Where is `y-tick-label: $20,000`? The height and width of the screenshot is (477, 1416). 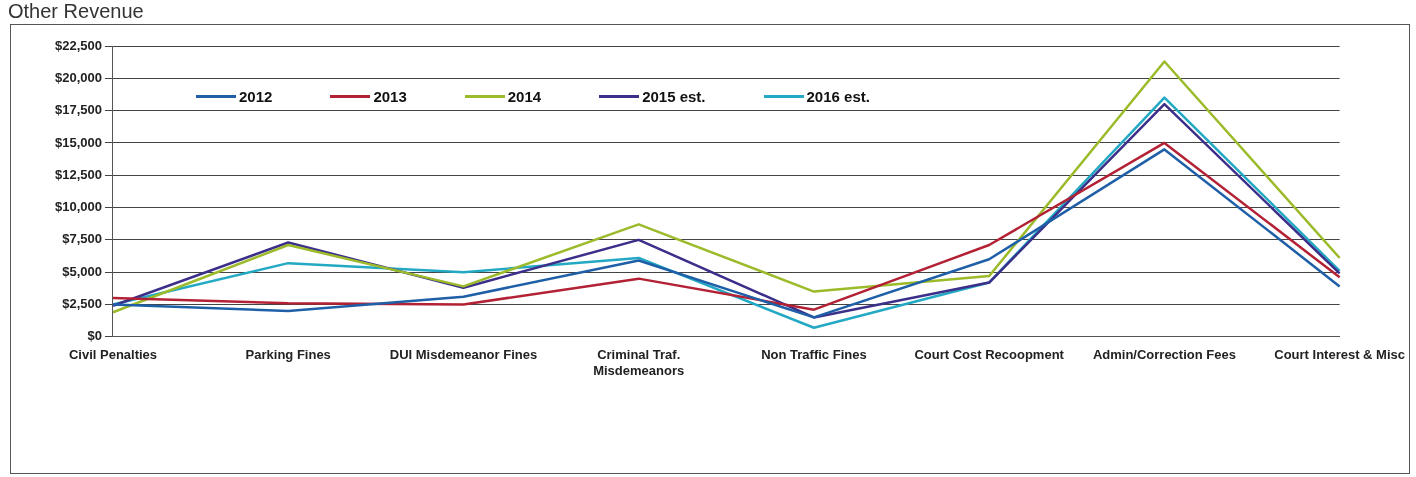 y-tick-label: $20,000 is located at coordinates (78, 77).